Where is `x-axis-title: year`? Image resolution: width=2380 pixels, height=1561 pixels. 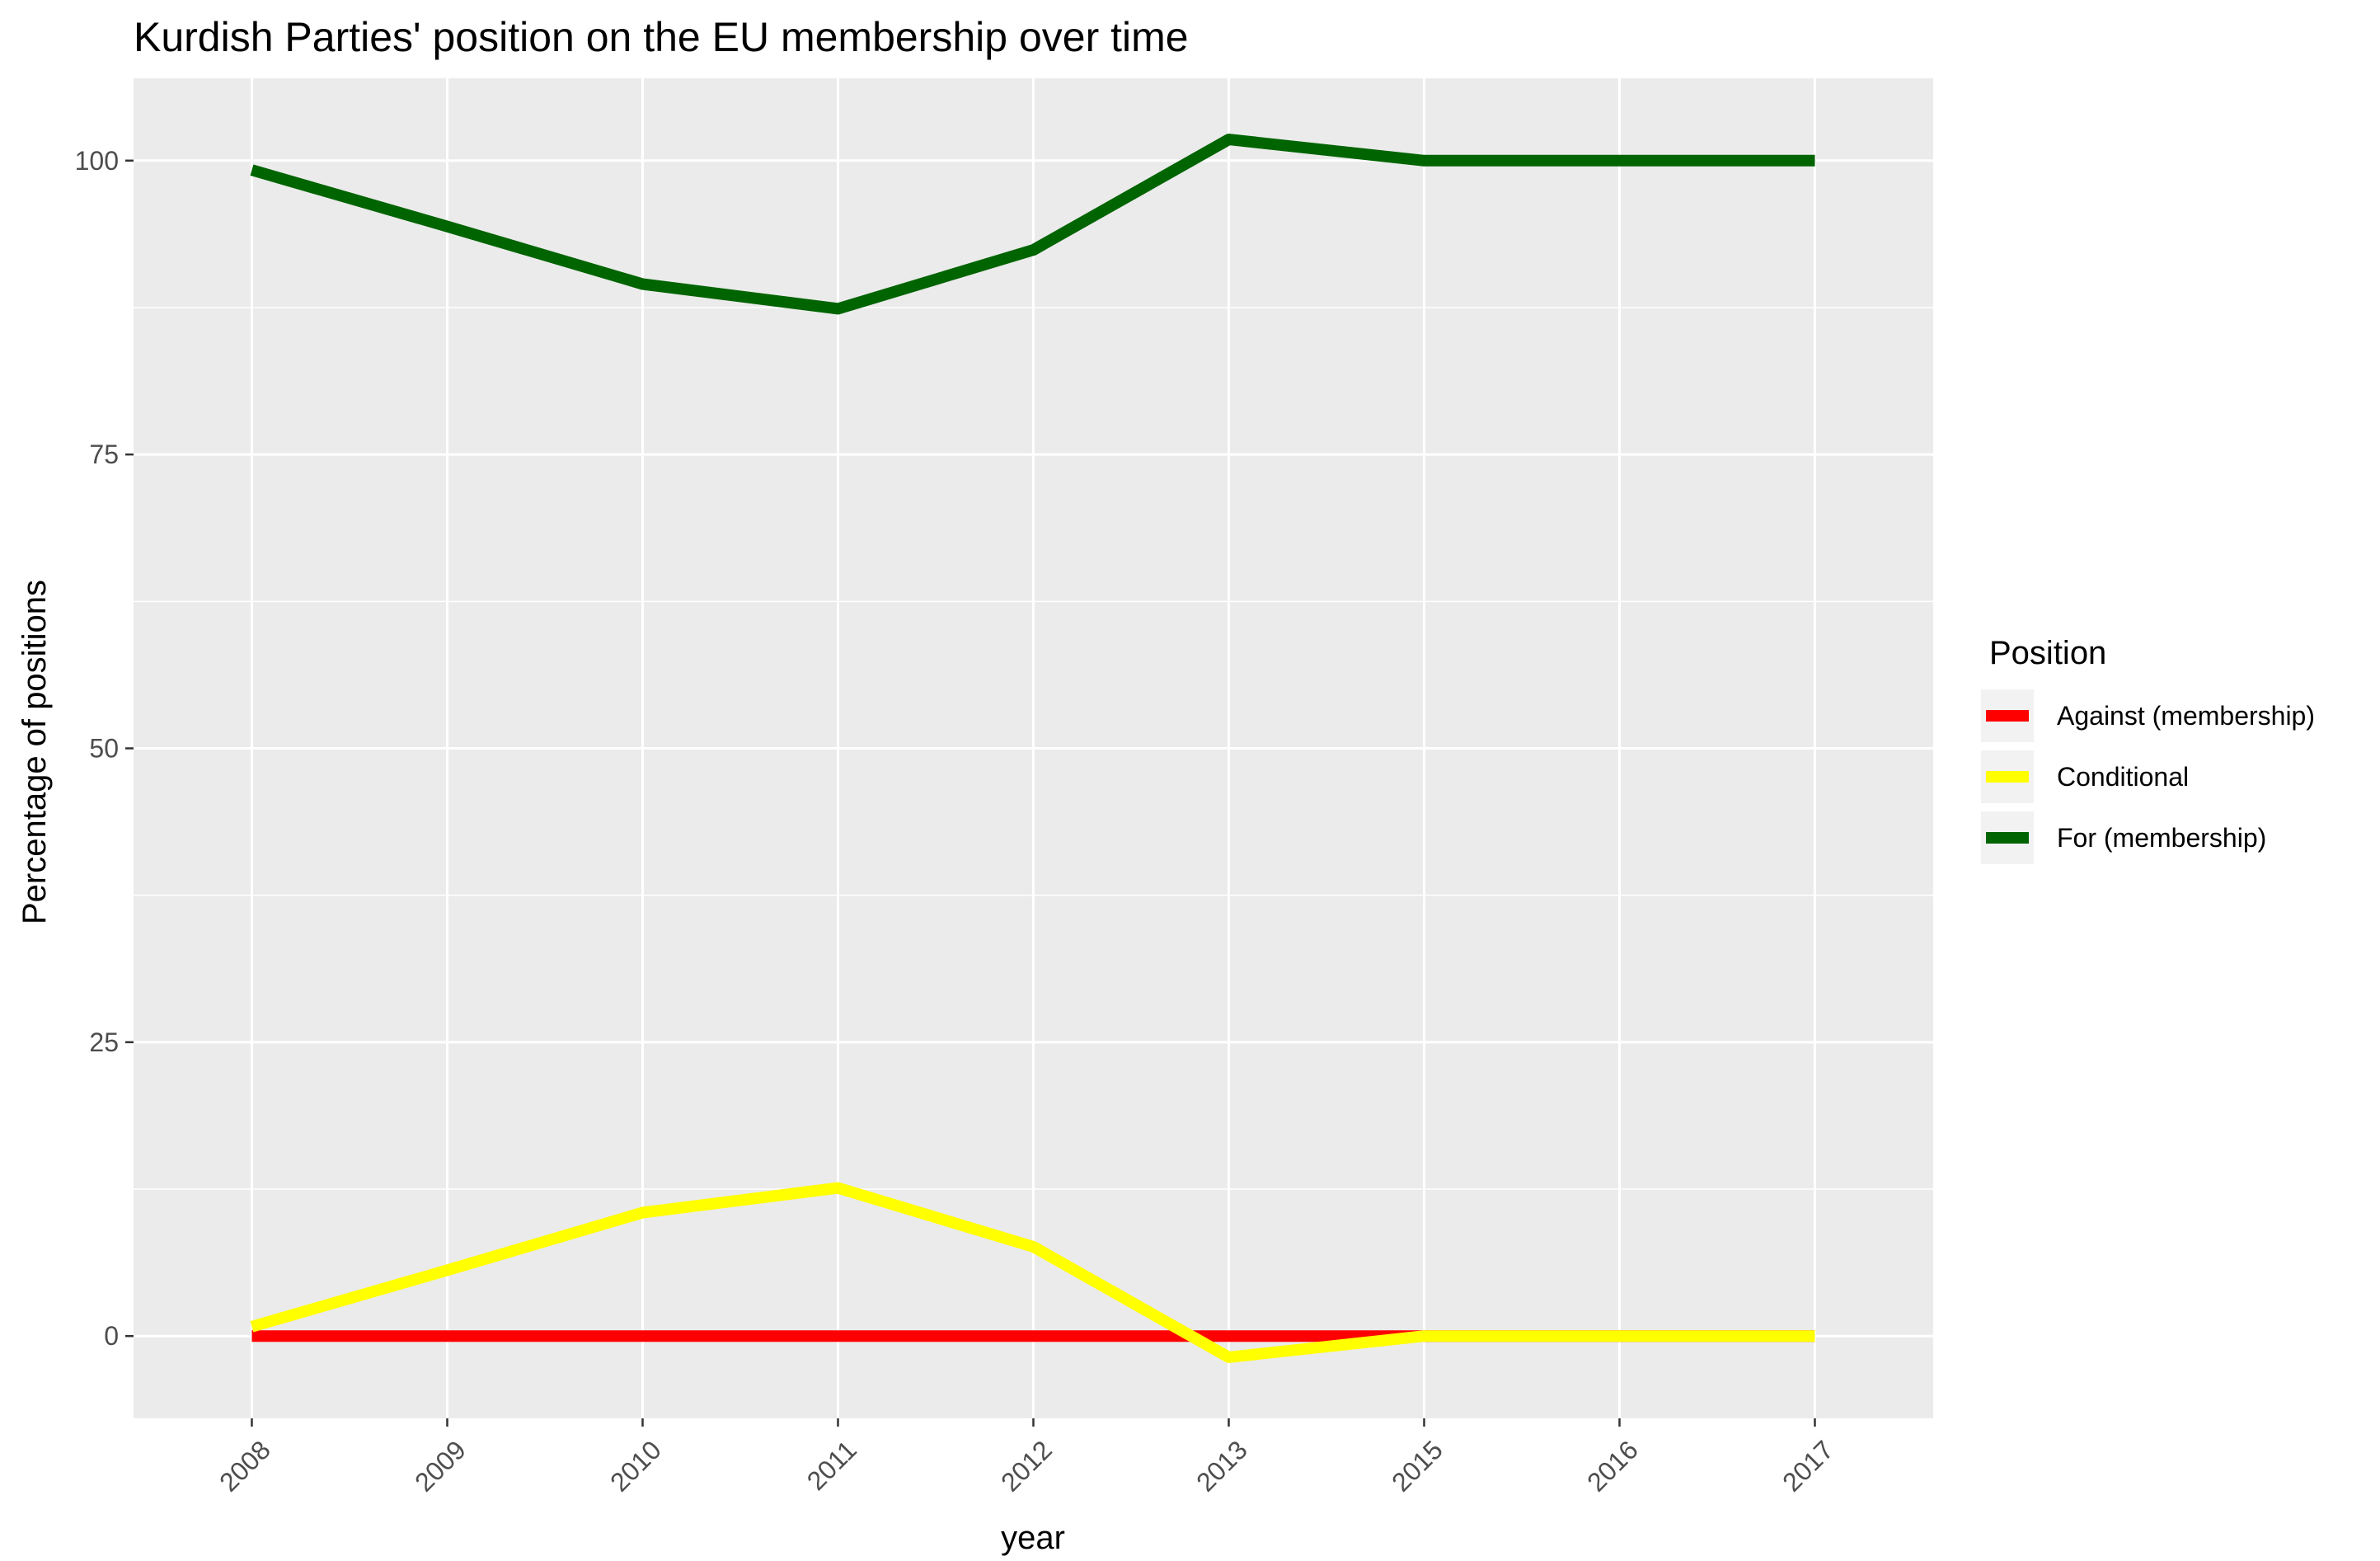
x-axis-title: year is located at coordinates (1033, 1538).